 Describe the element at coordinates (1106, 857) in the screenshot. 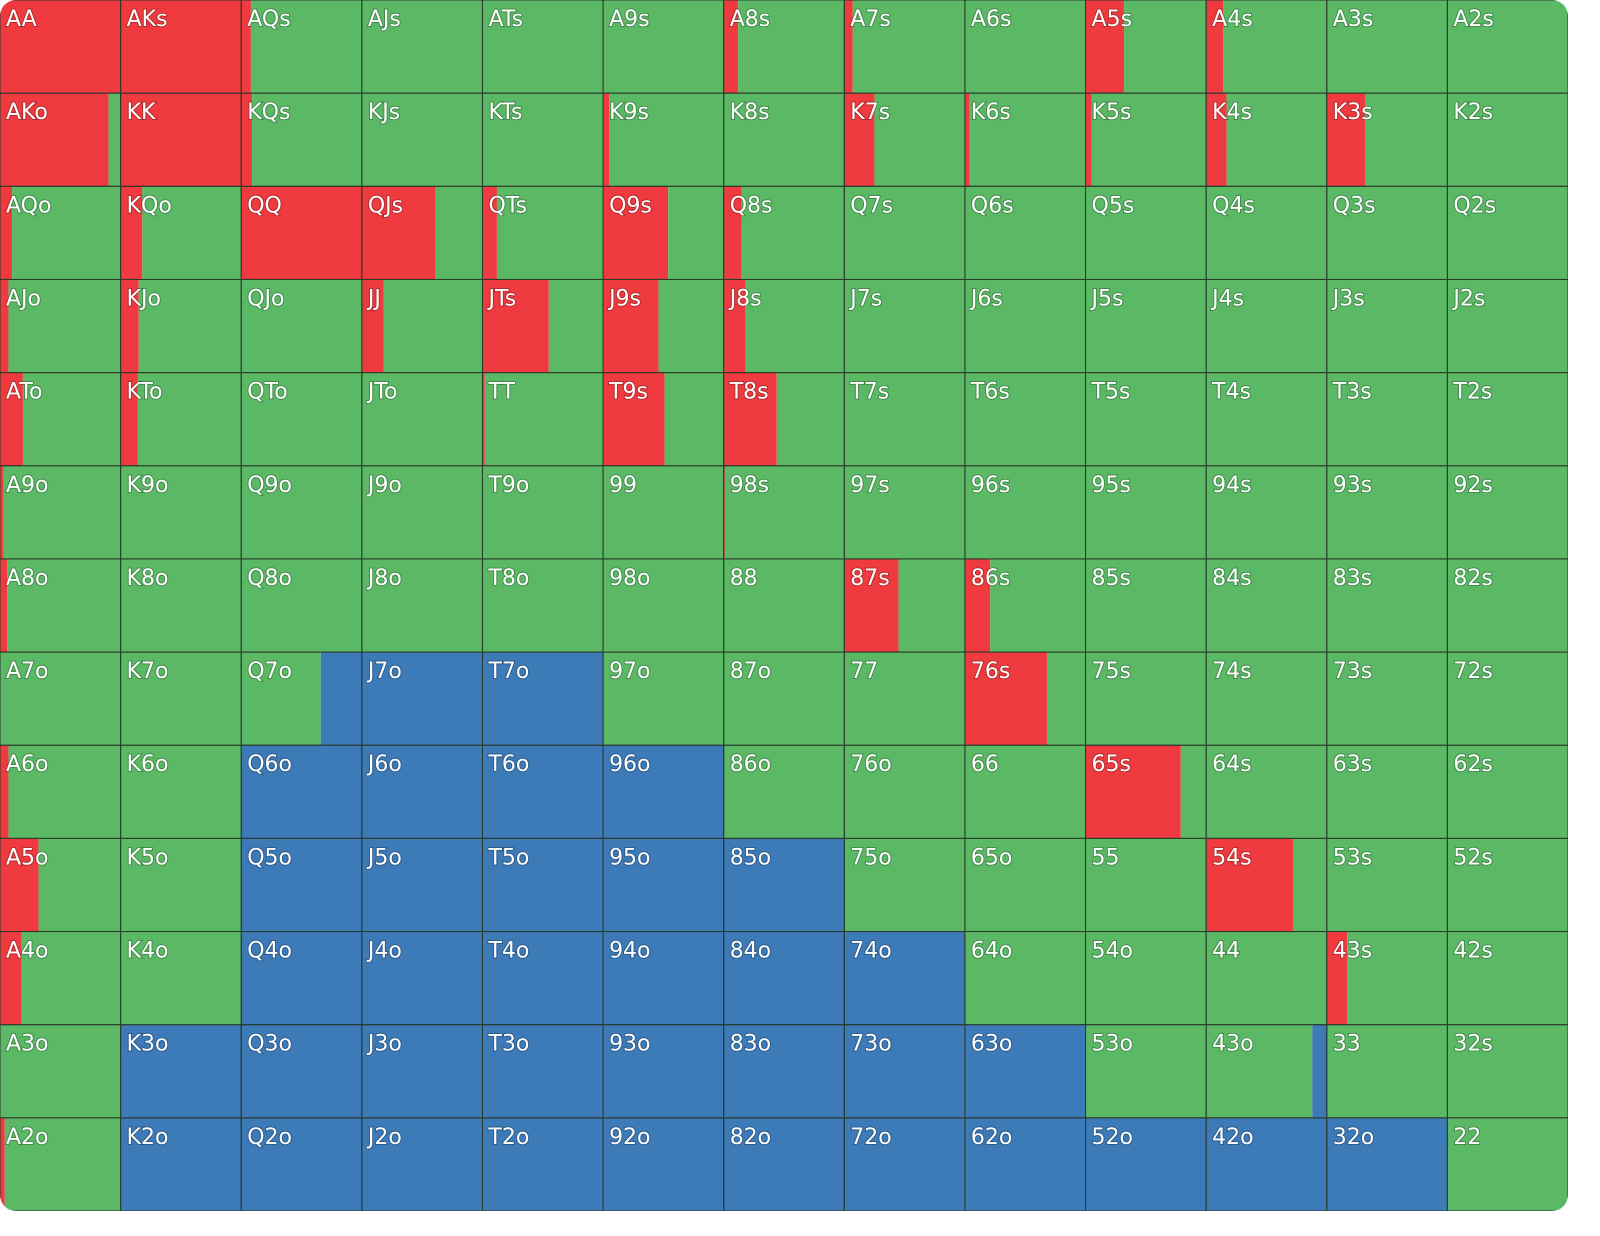

I see `hand-label: 55` at that location.